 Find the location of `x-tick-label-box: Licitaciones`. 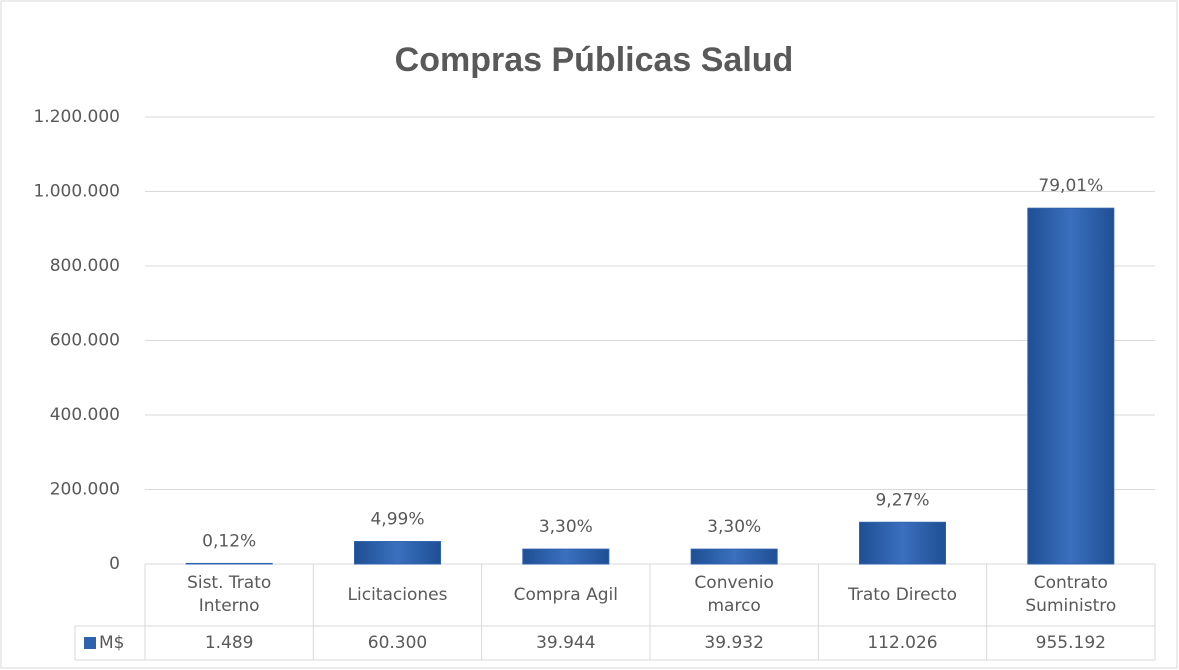

x-tick-label-box: Licitaciones is located at coordinates (397, 594).